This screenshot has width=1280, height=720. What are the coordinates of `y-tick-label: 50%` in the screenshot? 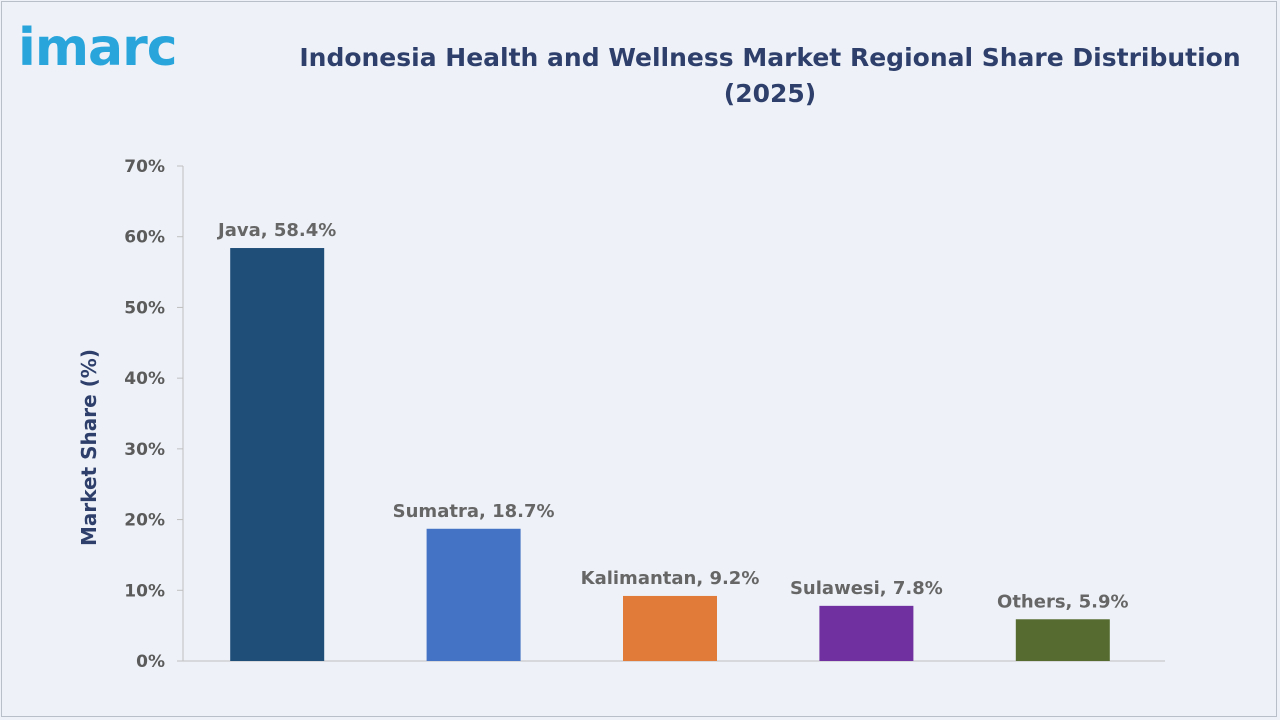 It's located at (144, 308).